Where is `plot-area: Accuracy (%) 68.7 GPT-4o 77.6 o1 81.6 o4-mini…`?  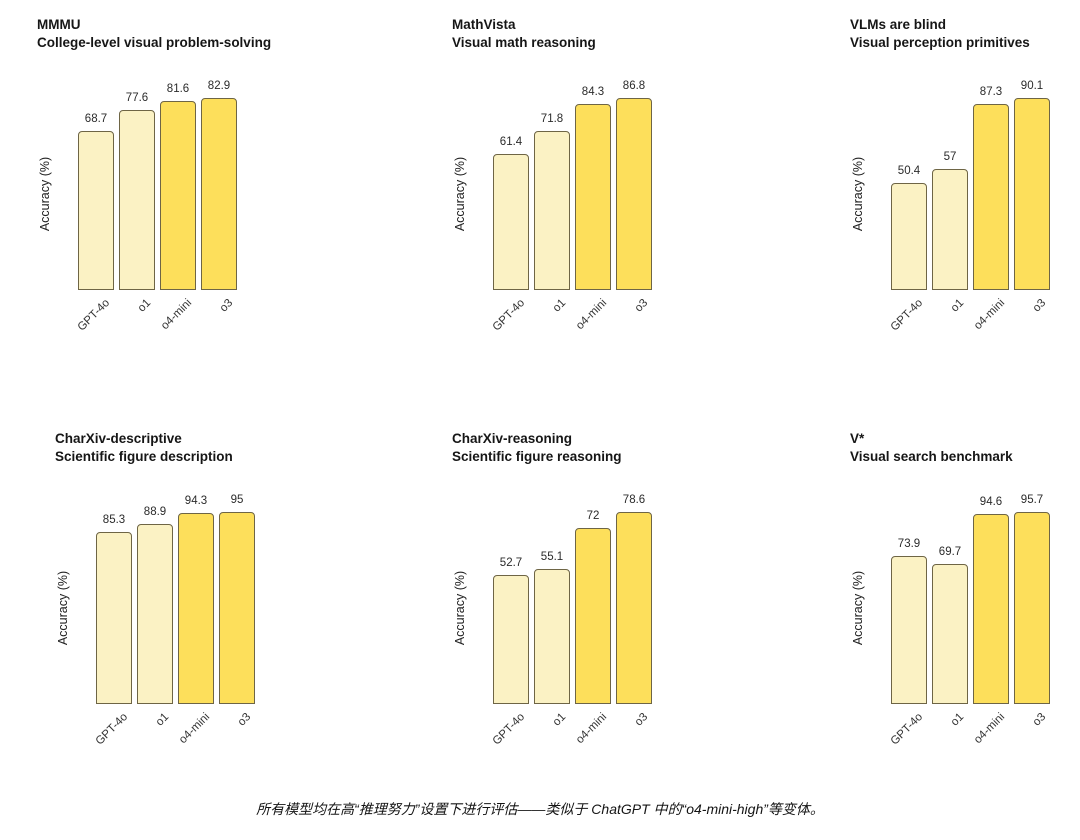 plot-area: Accuracy (%) 68.7 GPT-4o 77.6 o1 81.6 o4-mini… is located at coordinates (137, 207).